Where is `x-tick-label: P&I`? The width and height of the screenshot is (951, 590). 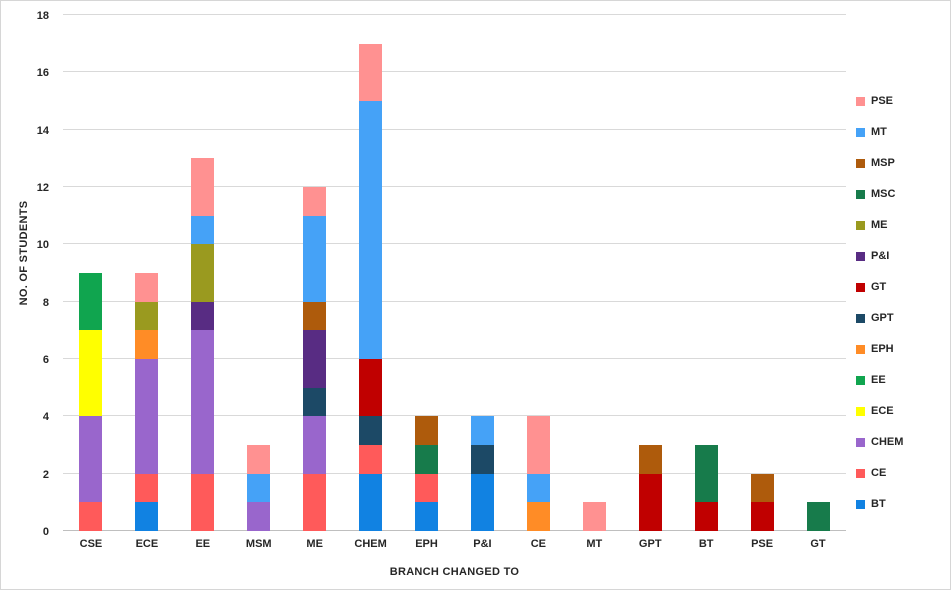 x-tick-label: P&I is located at coordinates (482, 544).